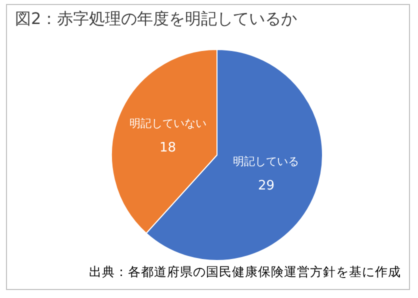 This screenshot has height=298, width=418. Describe the element at coordinates (168, 148) in the screenshot. I see `data-label: 18` at that location.